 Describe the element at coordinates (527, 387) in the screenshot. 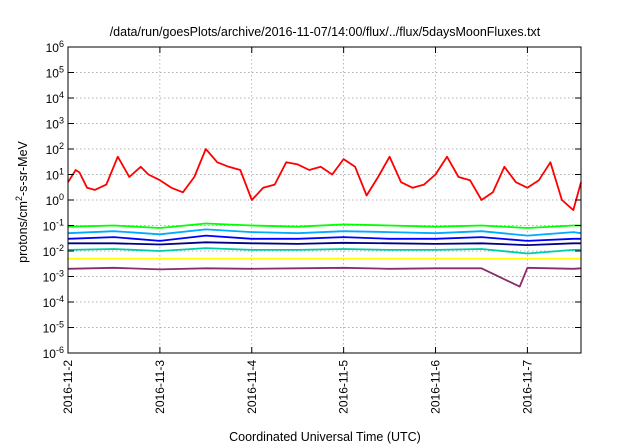

I see `x-tick-label: 2016-11-7` at that location.